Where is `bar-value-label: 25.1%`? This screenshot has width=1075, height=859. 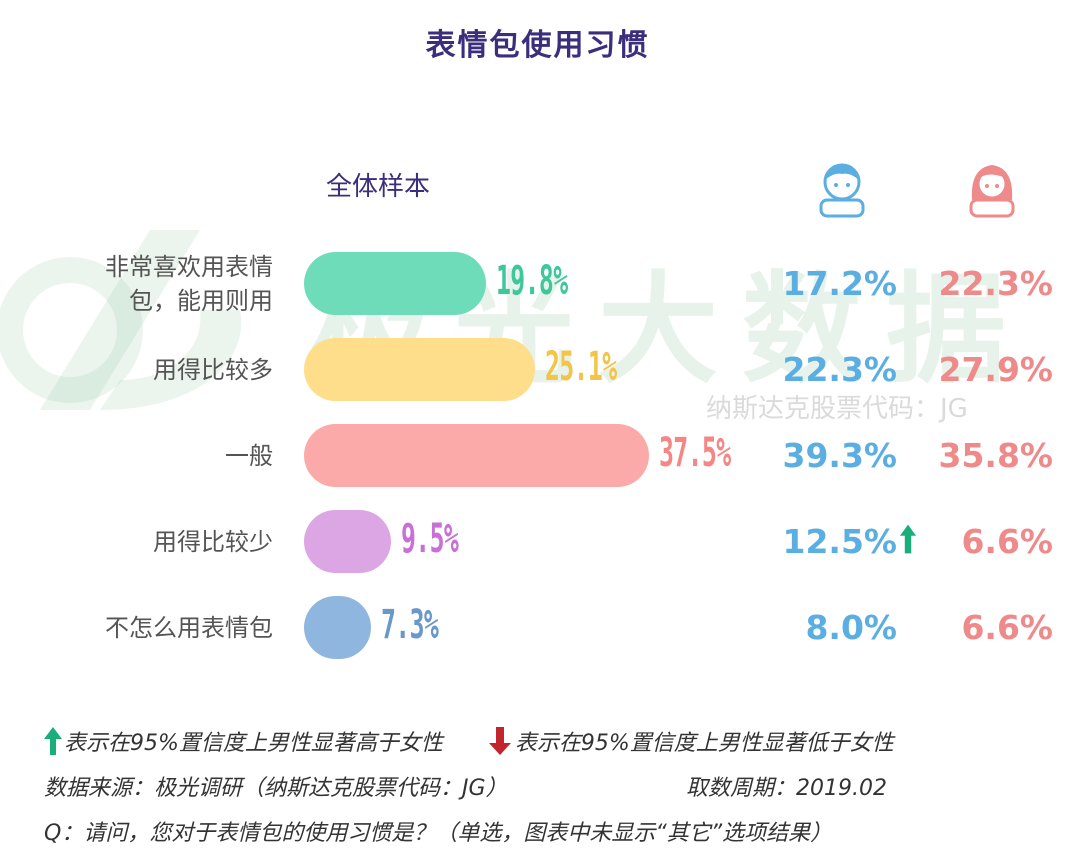
bar-value-label: 25.1% is located at coordinates (580, 367).